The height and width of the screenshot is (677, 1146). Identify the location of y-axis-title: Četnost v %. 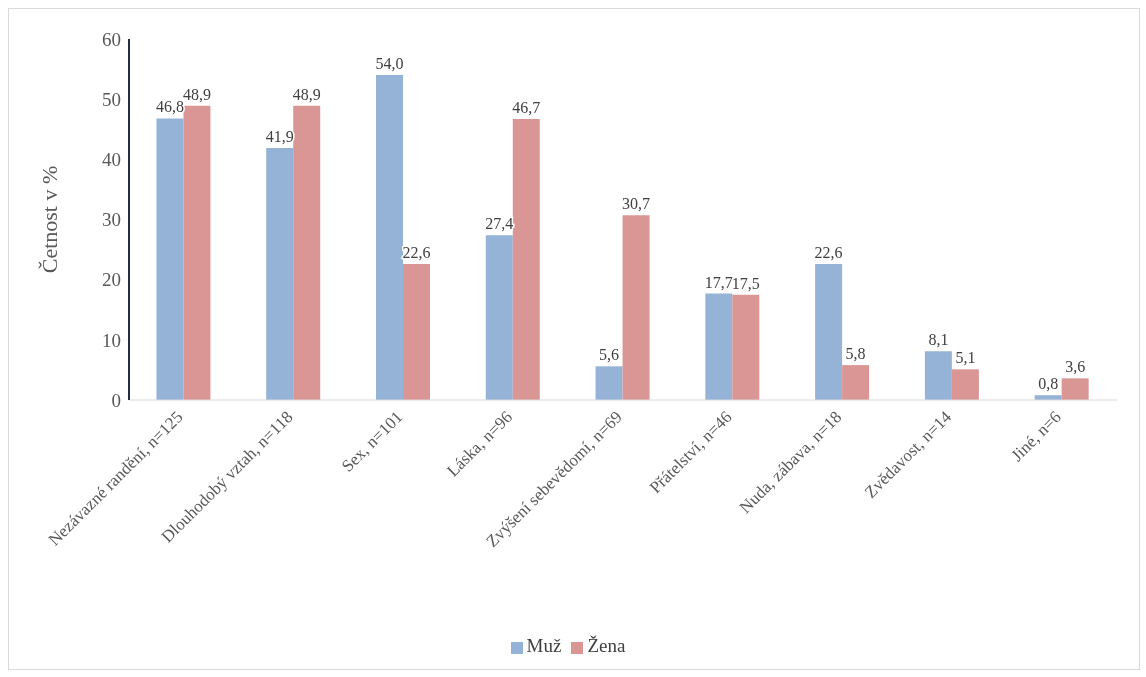
(49, 219).